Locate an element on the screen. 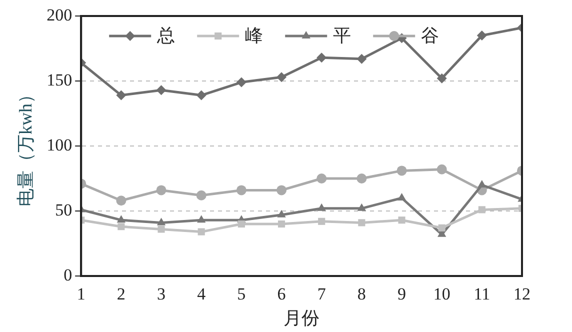  legend-label: 总 is located at coordinates (166, 36).